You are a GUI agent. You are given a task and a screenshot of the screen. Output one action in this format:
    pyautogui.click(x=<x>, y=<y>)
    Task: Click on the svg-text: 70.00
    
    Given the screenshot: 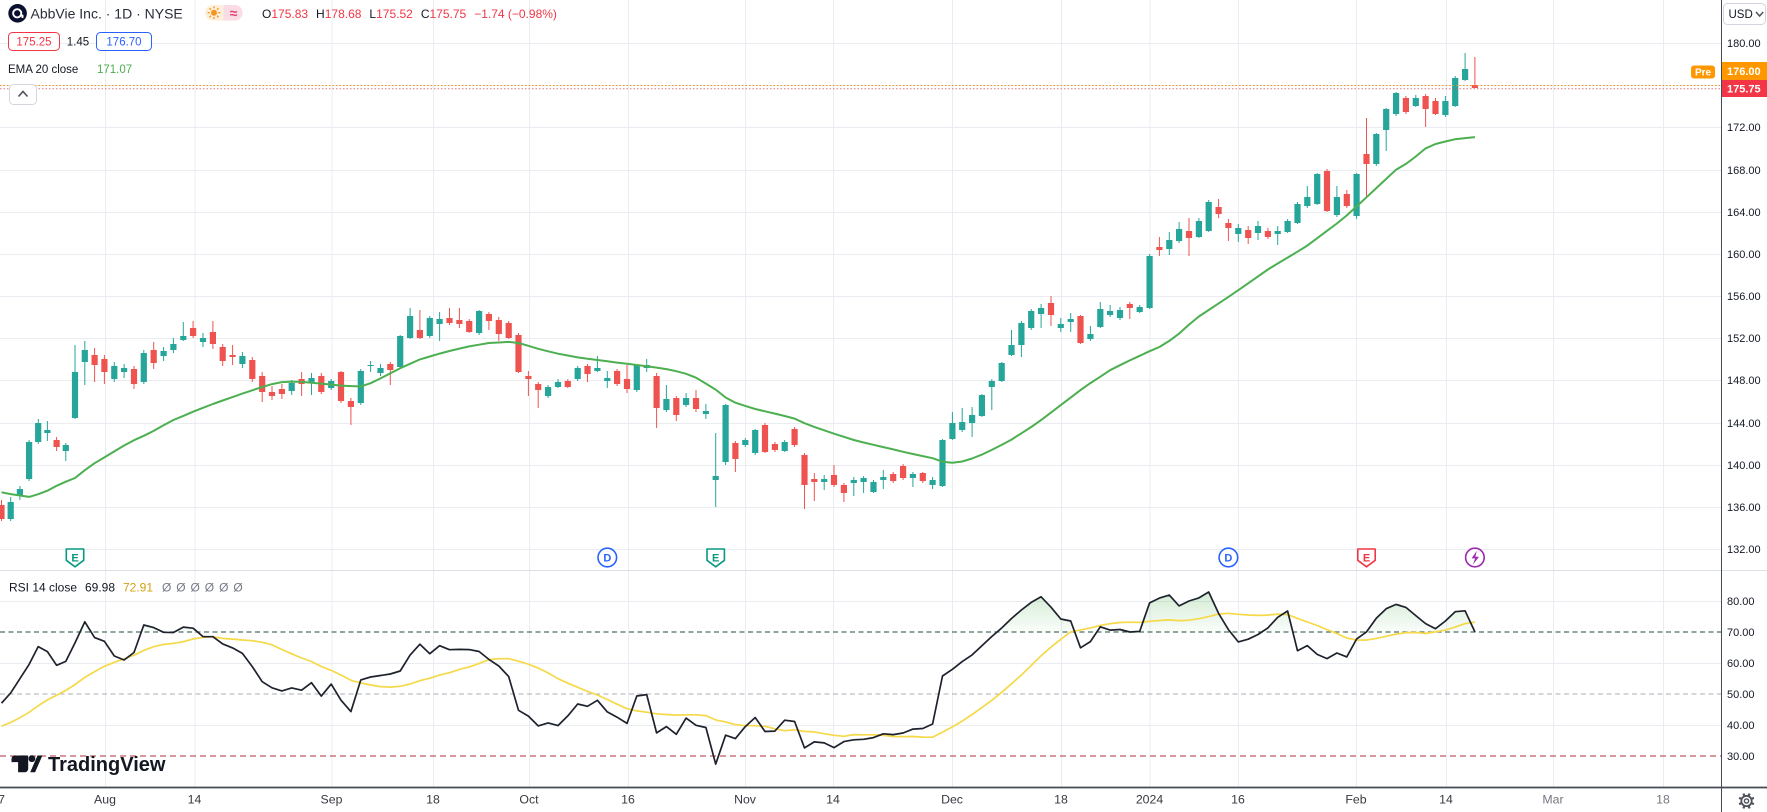 What is the action you would take?
    pyautogui.click(x=1741, y=633)
    